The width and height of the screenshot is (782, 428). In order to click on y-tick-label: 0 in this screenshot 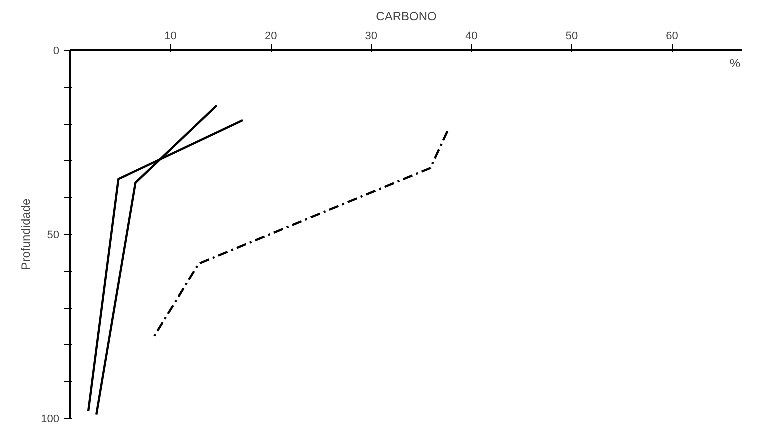, I will do `click(56, 52)`.